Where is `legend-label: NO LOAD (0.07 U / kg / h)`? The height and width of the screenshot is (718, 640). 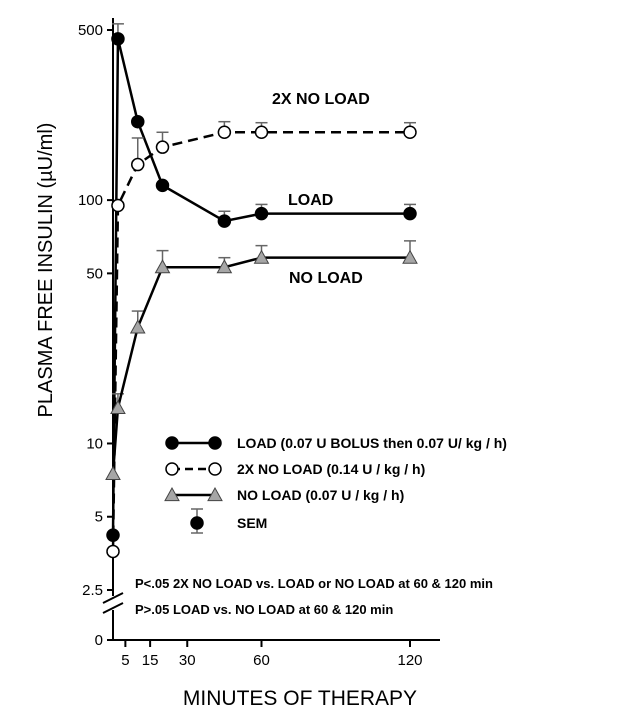
legend-label: NO LOAD (0.07 U / kg / h) is located at coordinates (320, 495).